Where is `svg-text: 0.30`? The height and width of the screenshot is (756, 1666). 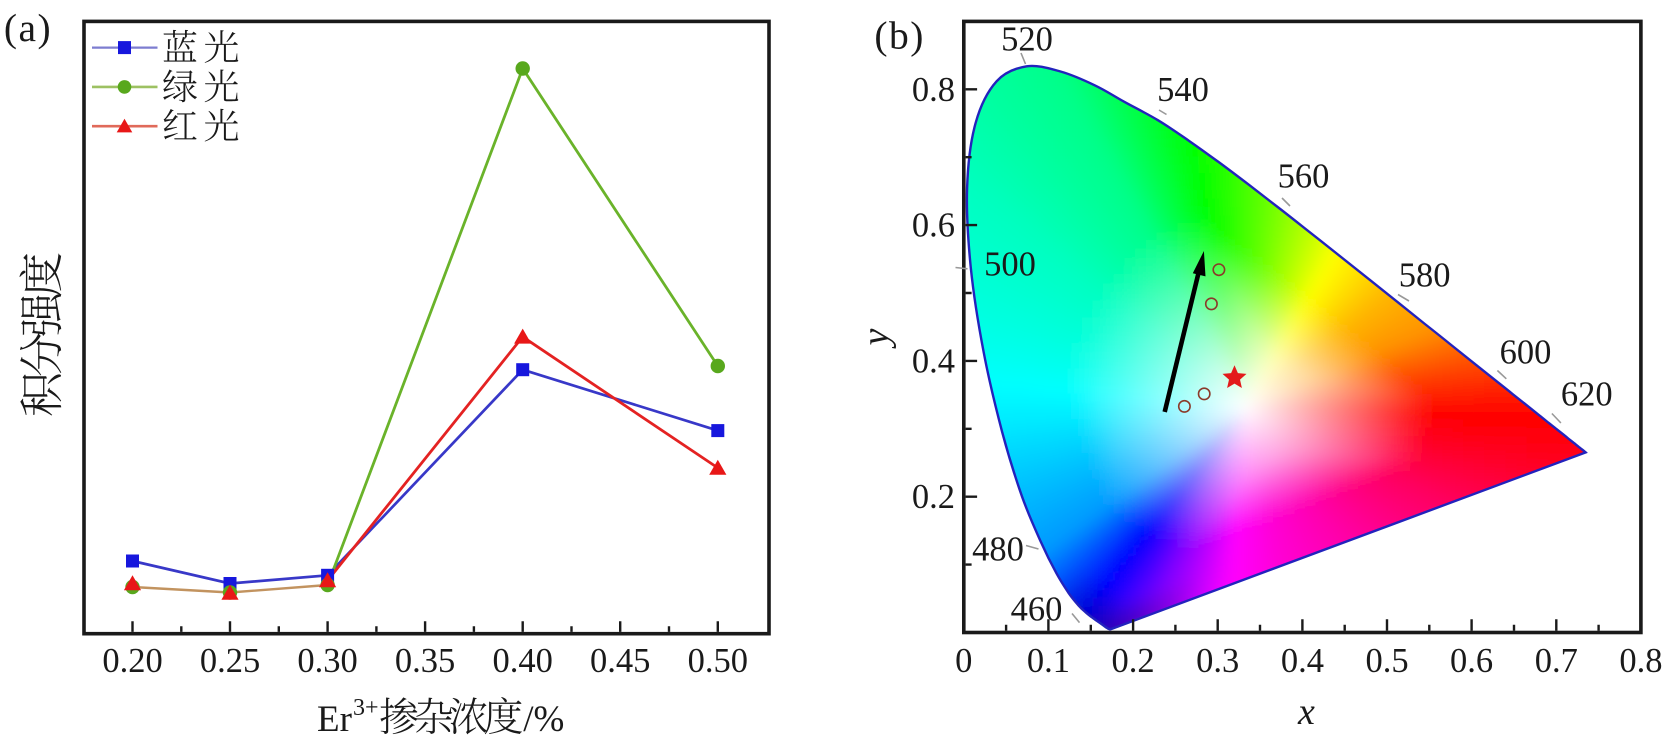 svg-text: 0.30 is located at coordinates (327, 661).